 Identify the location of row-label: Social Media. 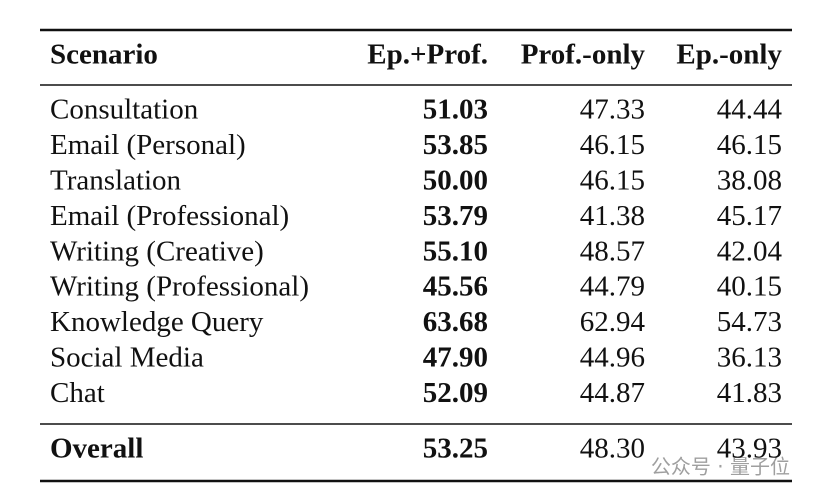
(127, 357).